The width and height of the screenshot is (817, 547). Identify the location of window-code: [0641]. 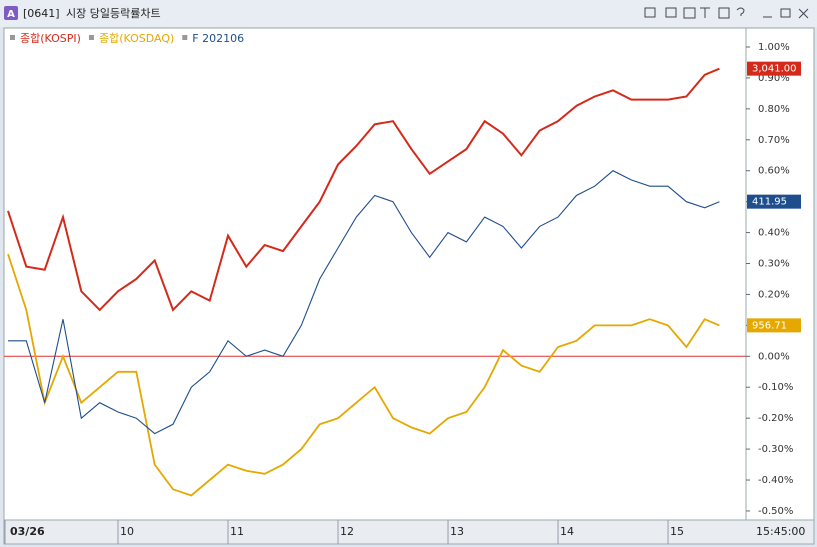
(41, 13).